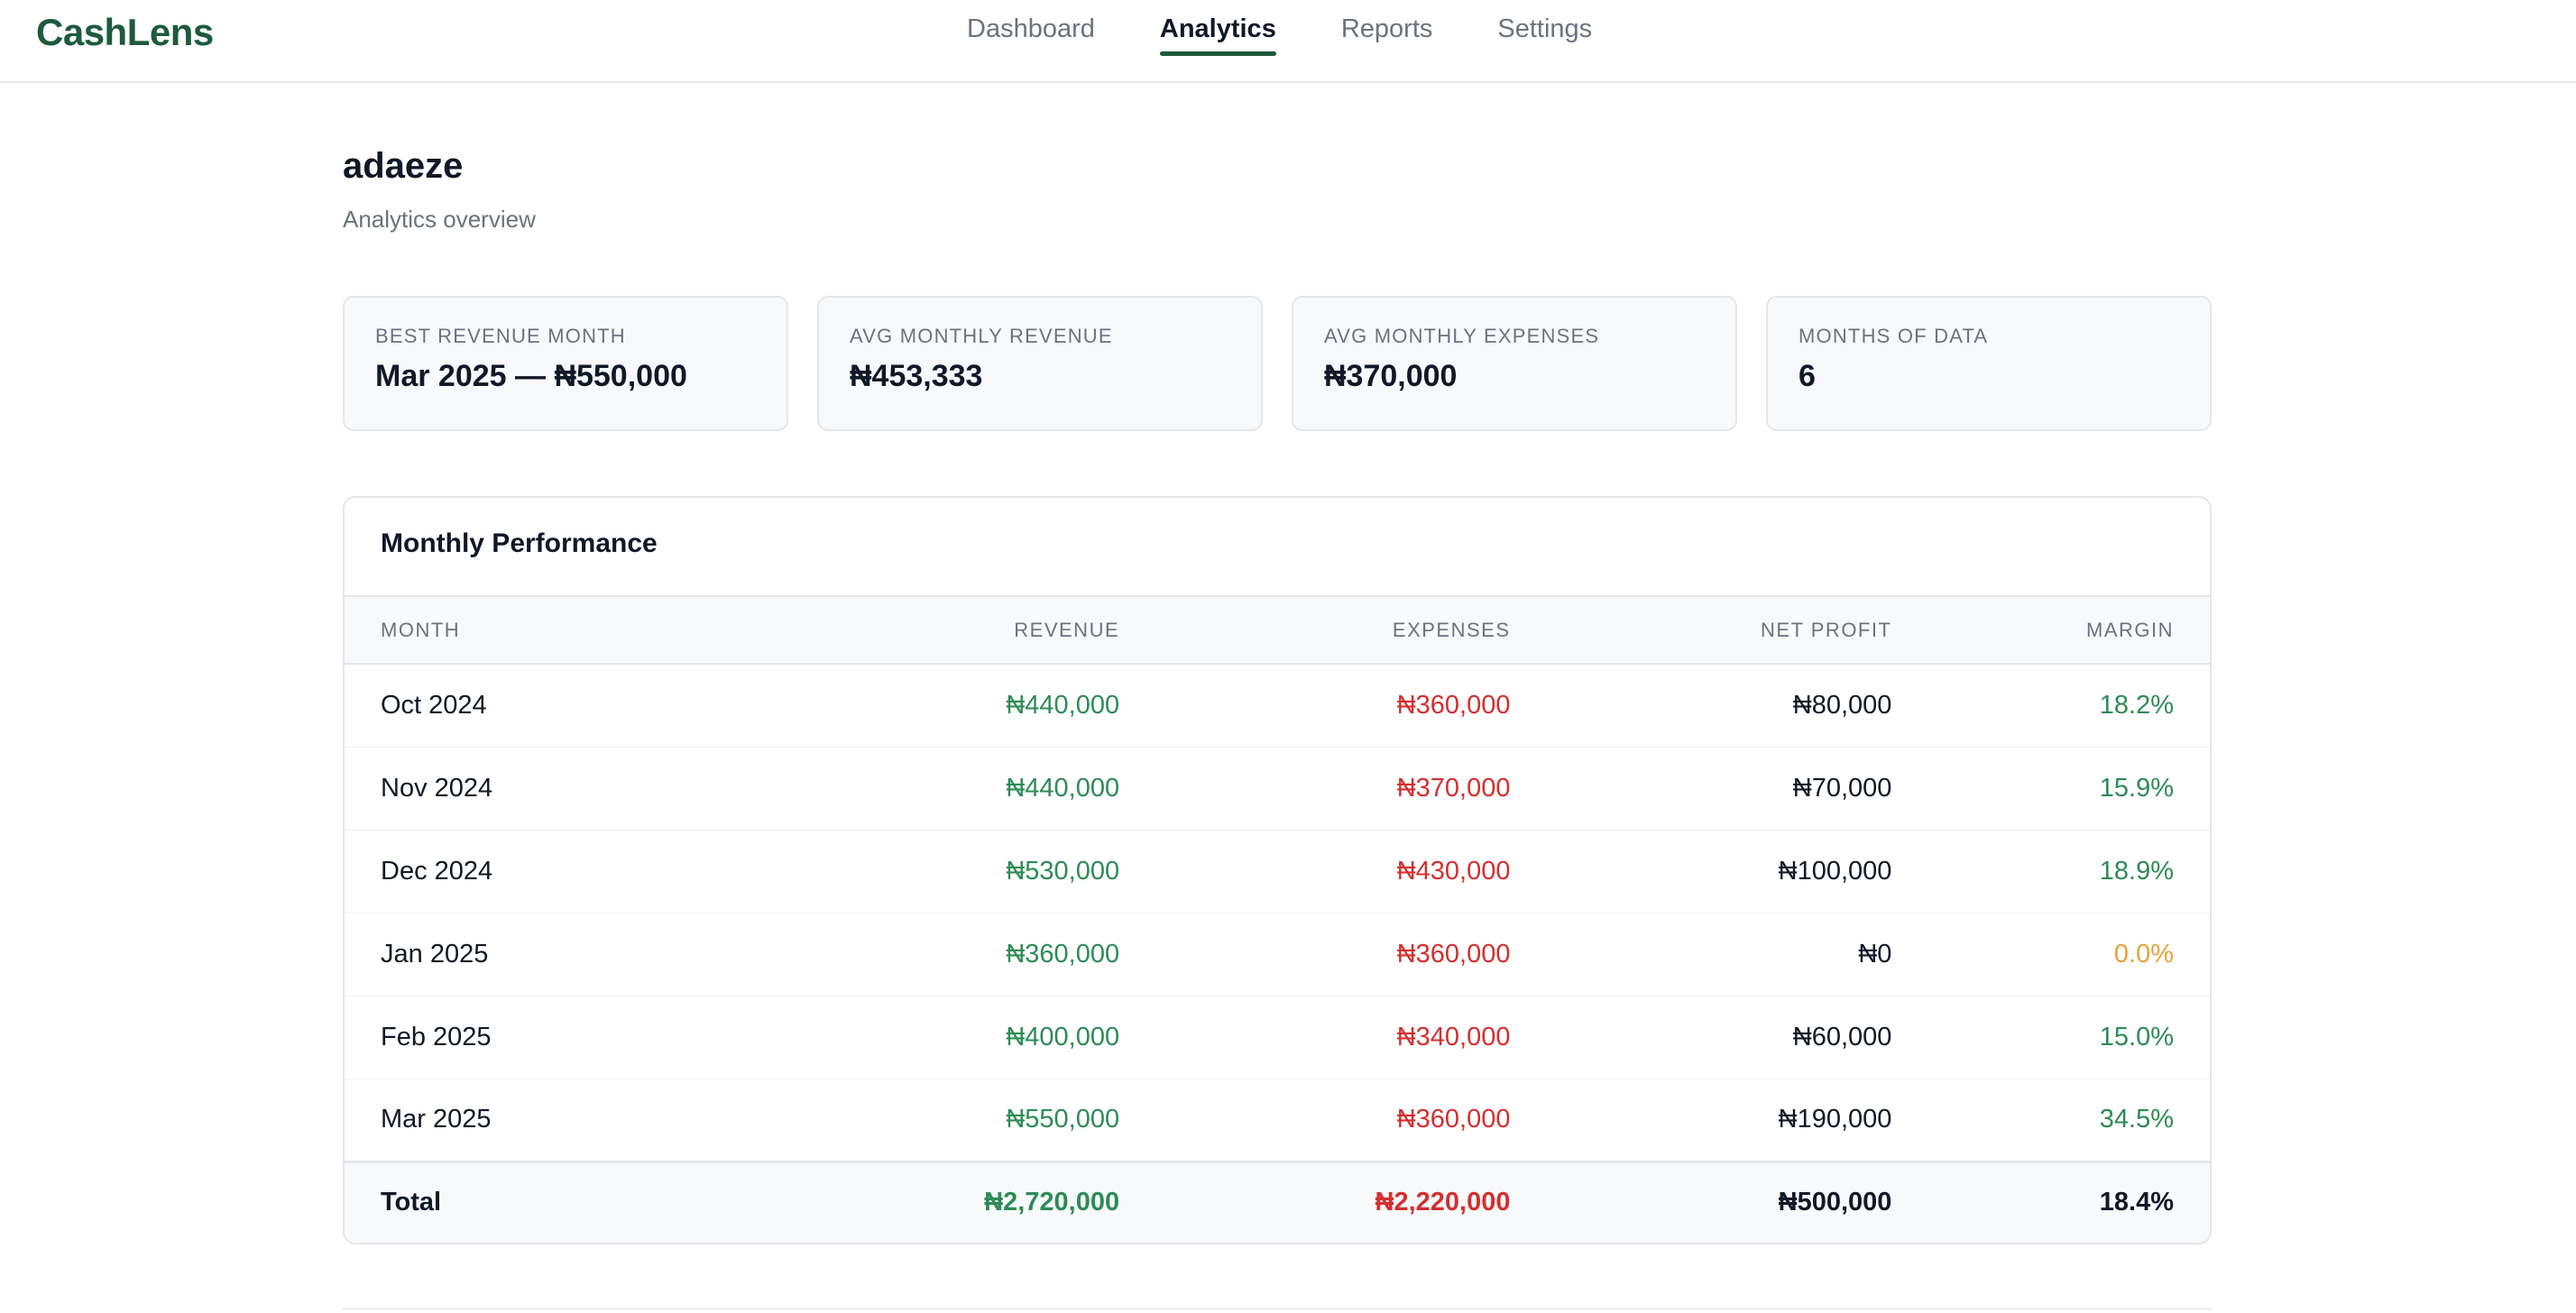  Describe the element at coordinates (917, 376) in the screenshot. I see `stat-value: ₦453,333` at that location.